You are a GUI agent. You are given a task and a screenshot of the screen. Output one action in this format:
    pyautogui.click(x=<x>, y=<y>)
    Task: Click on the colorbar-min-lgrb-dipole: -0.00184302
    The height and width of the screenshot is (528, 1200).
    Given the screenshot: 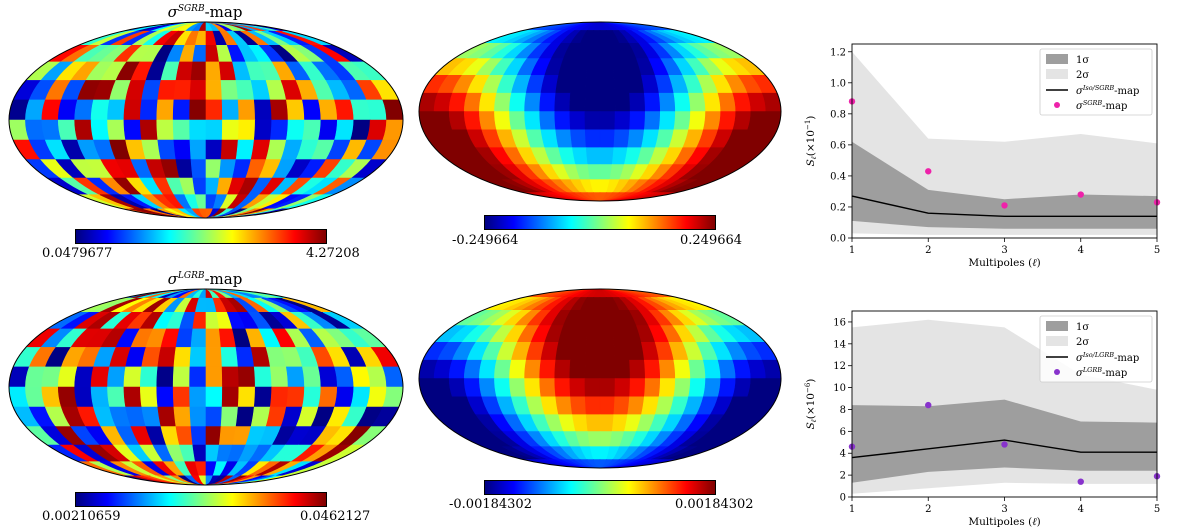 What is the action you would take?
    pyautogui.click(x=490, y=504)
    